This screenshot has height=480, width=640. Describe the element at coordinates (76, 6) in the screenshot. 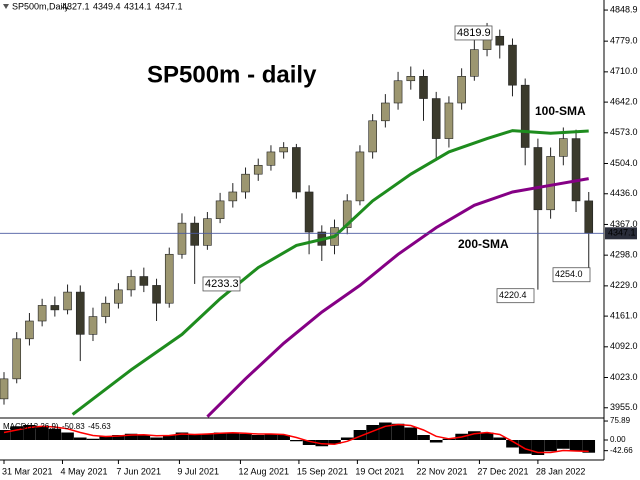

I see `ohlc-value: 4327.1` at that location.